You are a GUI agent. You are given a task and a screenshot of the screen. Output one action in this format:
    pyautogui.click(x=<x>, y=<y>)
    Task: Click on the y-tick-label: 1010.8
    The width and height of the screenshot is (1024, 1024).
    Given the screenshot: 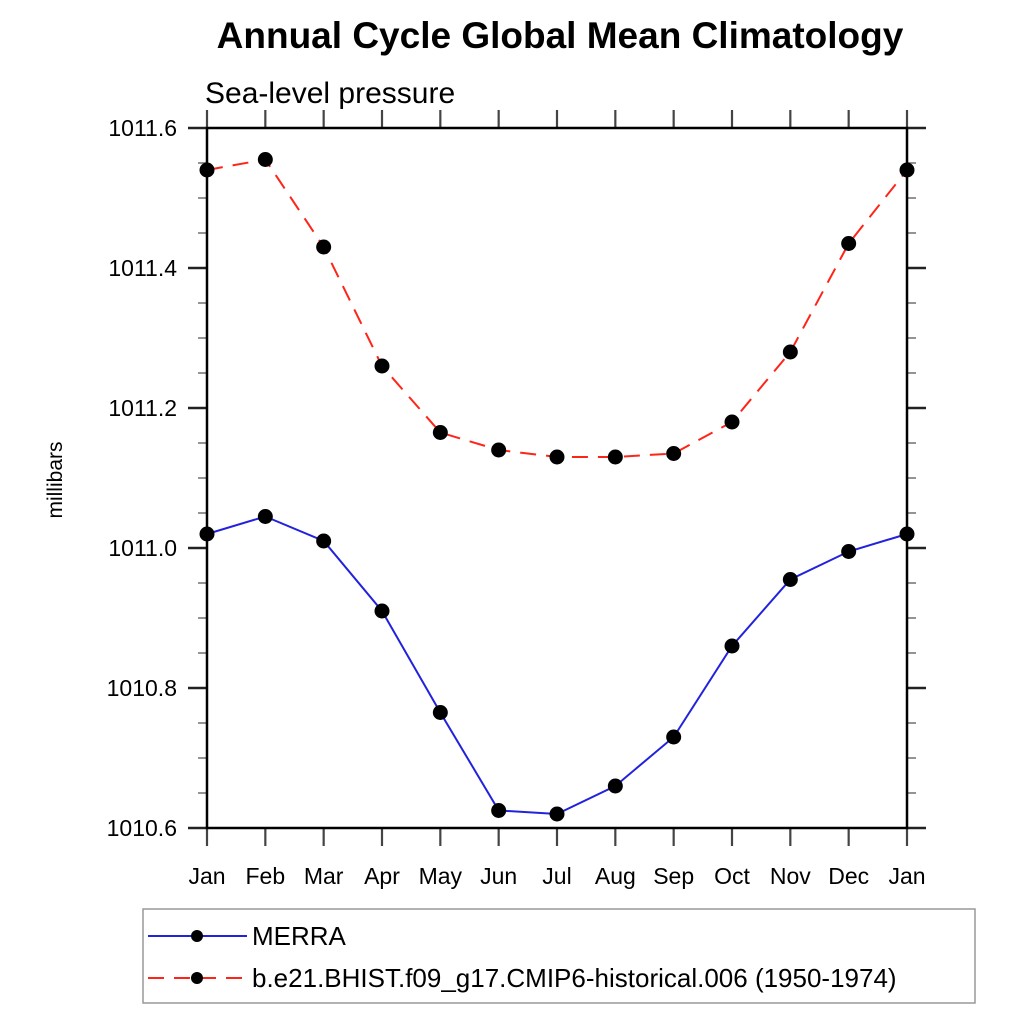 What is the action you would take?
    pyautogui.click(x=142, y=688)
    